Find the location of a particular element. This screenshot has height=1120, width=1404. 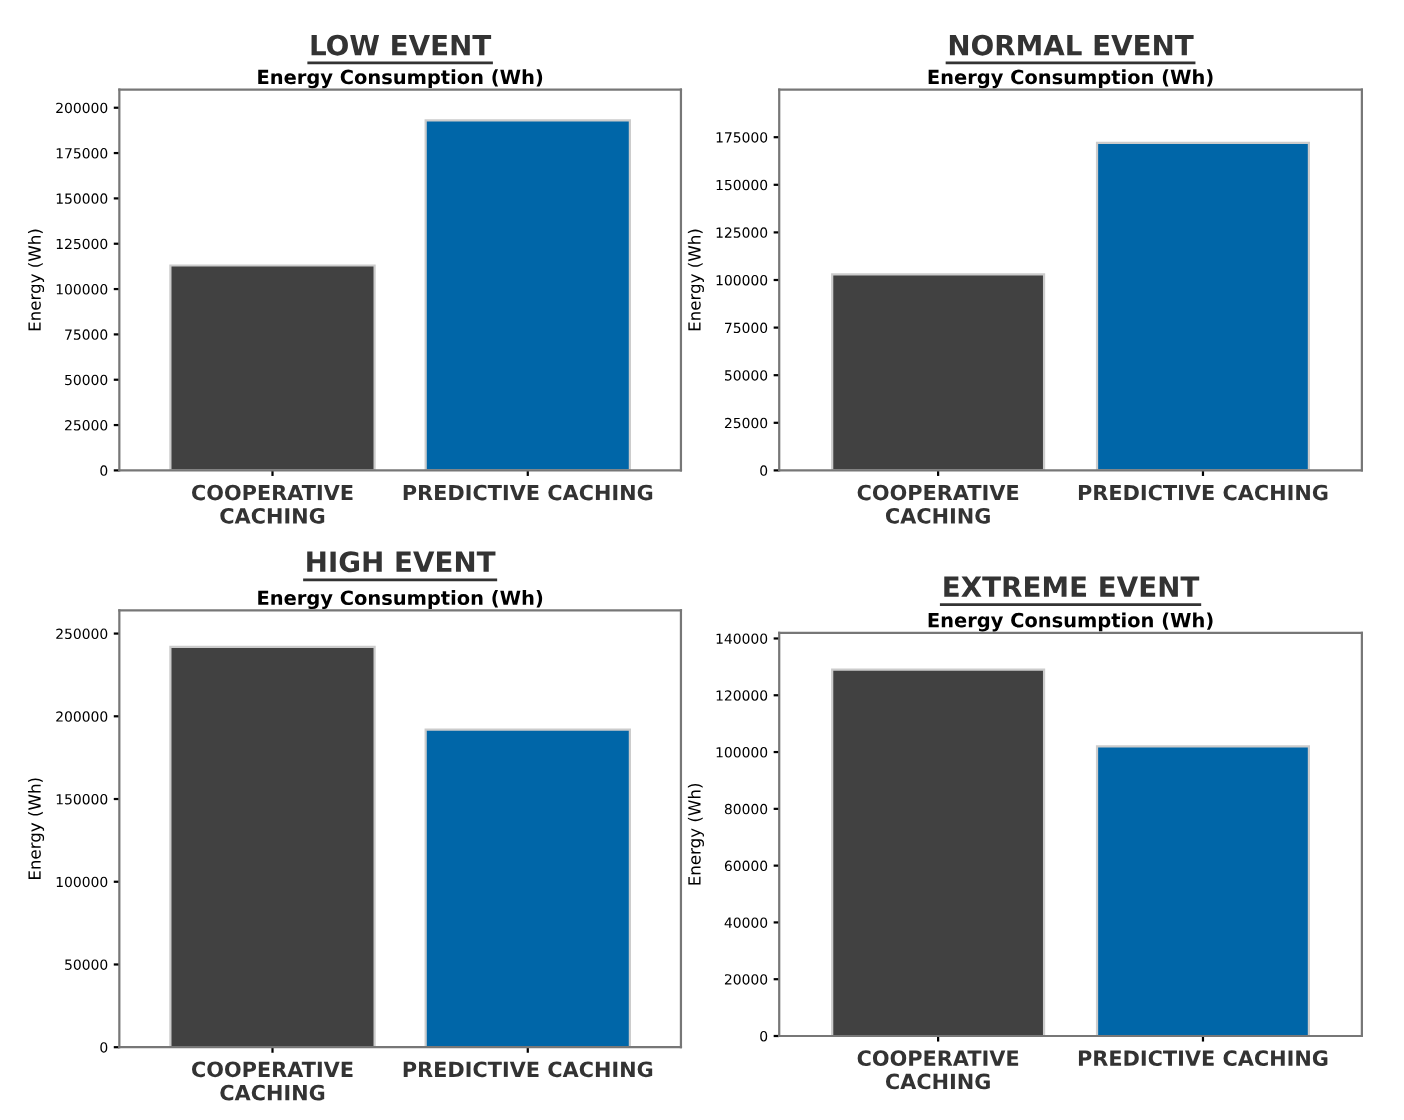

chart-title: HIGH EVENT is located at coordinates (401, 562).